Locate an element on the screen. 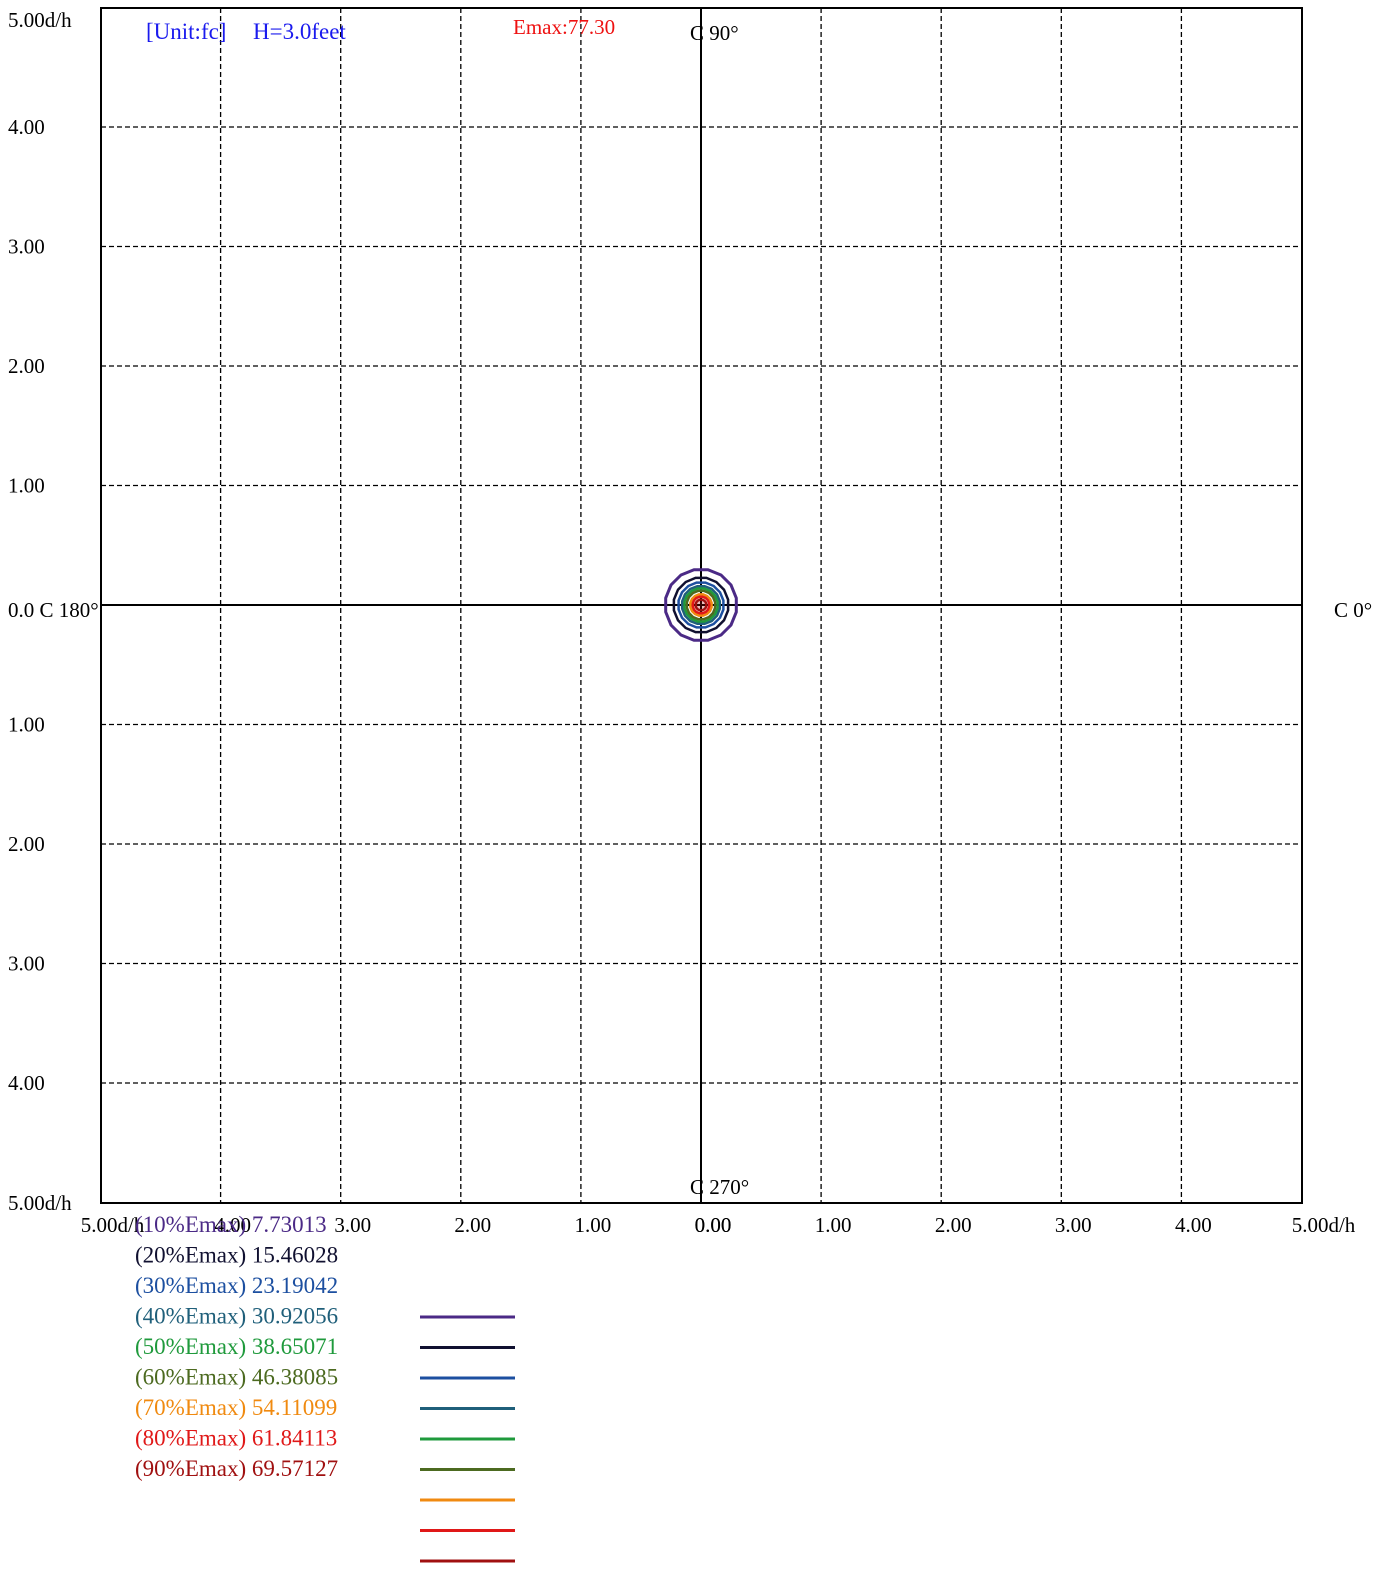 The image size is (1398, 1570). contour-line-40pct is located at coordinates (701, 605).